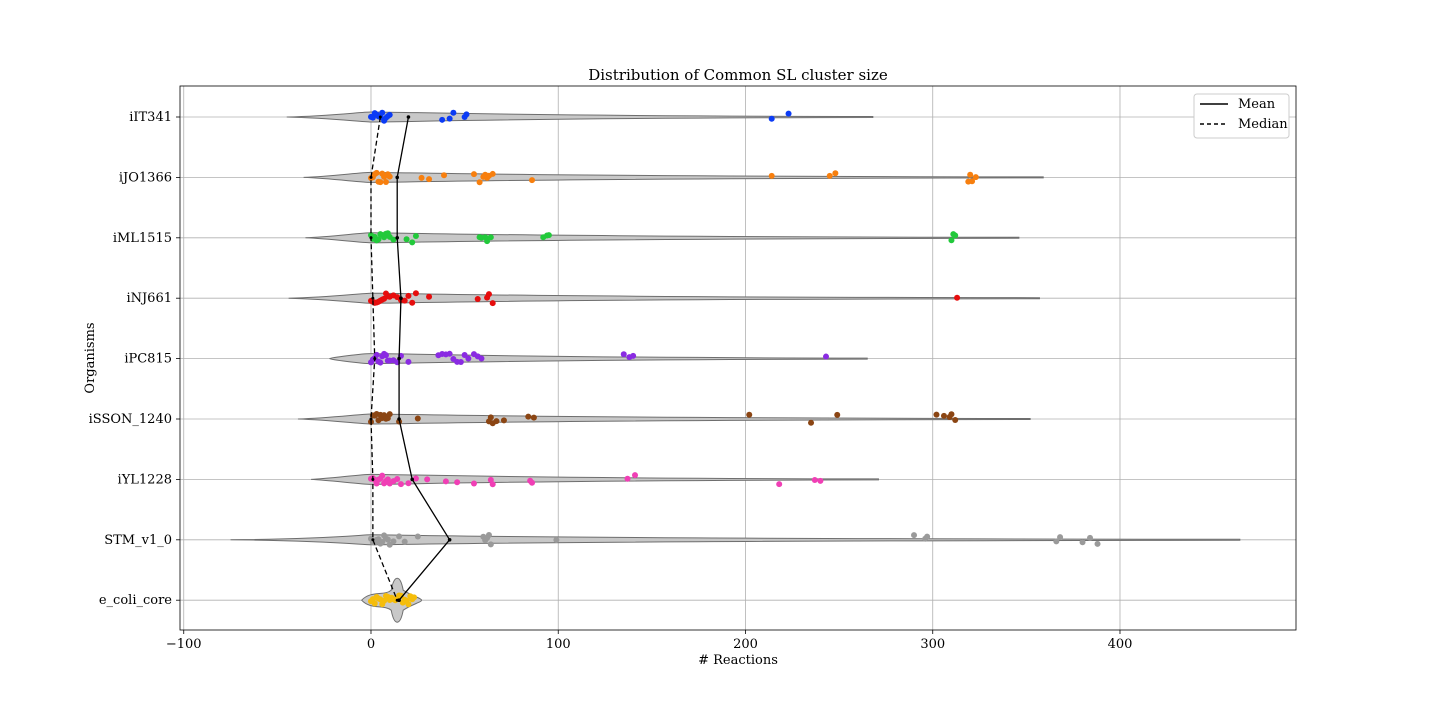 This screenshot has height=720, width=1440. I want to click on x-tick-label: 200, so click(745, 644).